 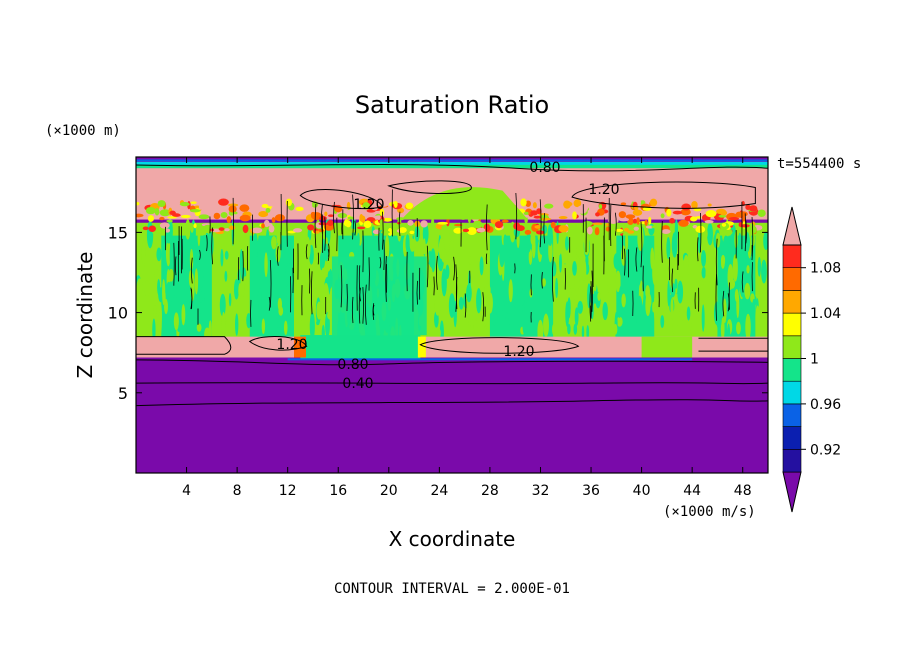 I want to click on contour-labels: 0.80 1.20 1.20 1.20 0.80 0.40 1.20, so click(x=447, y=276).